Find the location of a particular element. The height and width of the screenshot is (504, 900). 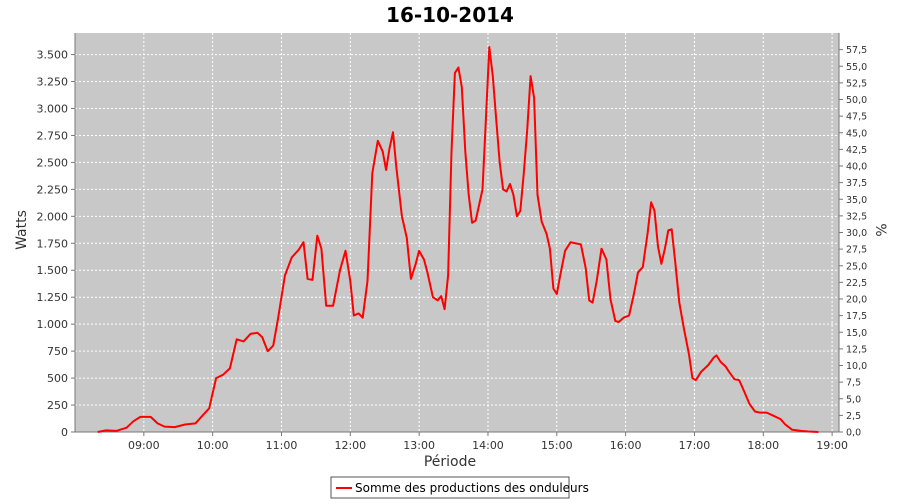

x-tick-label: 14:00 is located at coordinates (488, 445).